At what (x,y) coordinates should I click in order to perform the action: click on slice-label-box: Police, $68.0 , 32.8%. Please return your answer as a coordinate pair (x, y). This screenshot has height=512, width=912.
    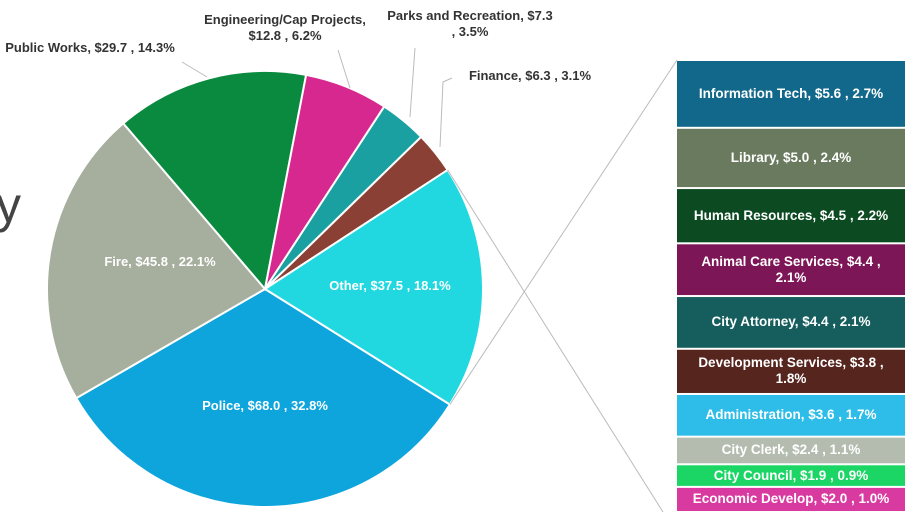
    Looking at the image, I should click on (265, 405).